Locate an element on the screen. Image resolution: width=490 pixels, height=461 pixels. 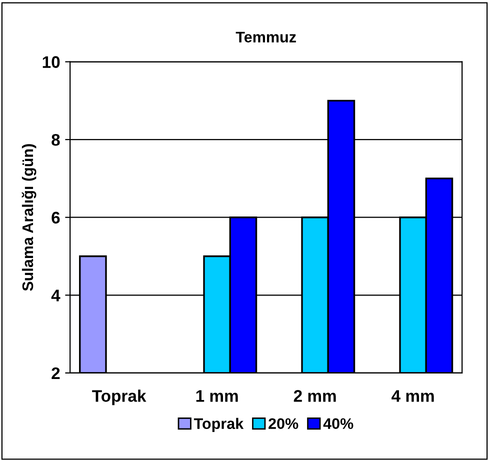
y-tick-label: 2 is located at coordinates (56, 373).